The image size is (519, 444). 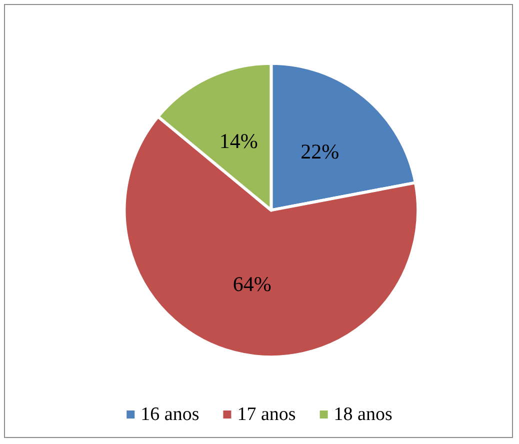 I want to click on data-label: 64%, so click(x=252, y=284).